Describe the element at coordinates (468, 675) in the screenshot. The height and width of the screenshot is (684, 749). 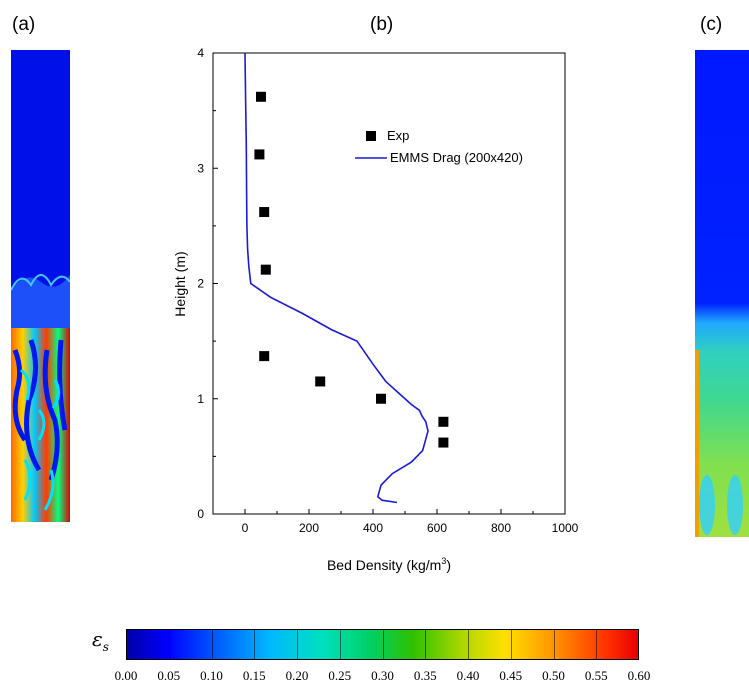
I see `colorbar-tick-label: 0.40` at that location.